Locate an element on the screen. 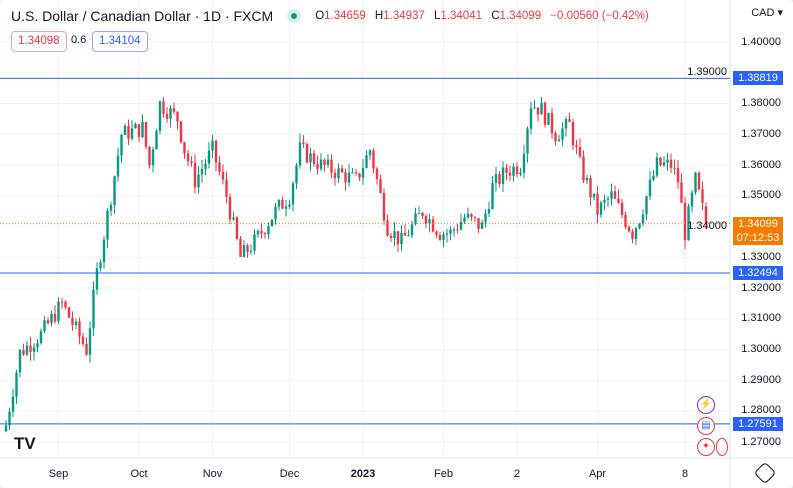 This screenshot has height=488, width=793. low-value: 1.34041 is located at coordinates (461, 16).